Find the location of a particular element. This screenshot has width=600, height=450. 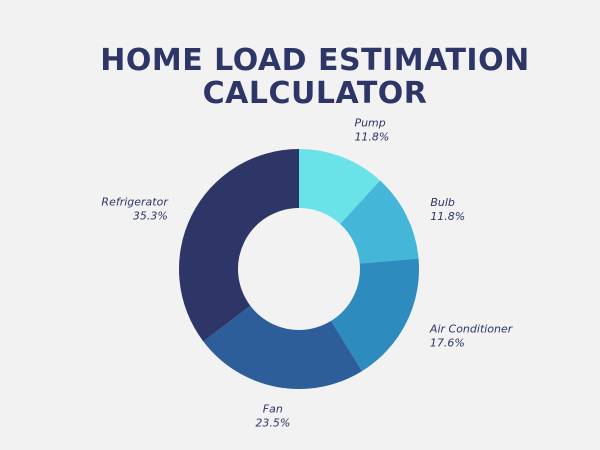

slice-percent-pump: 11.8% is located at coordinates (371, 137).